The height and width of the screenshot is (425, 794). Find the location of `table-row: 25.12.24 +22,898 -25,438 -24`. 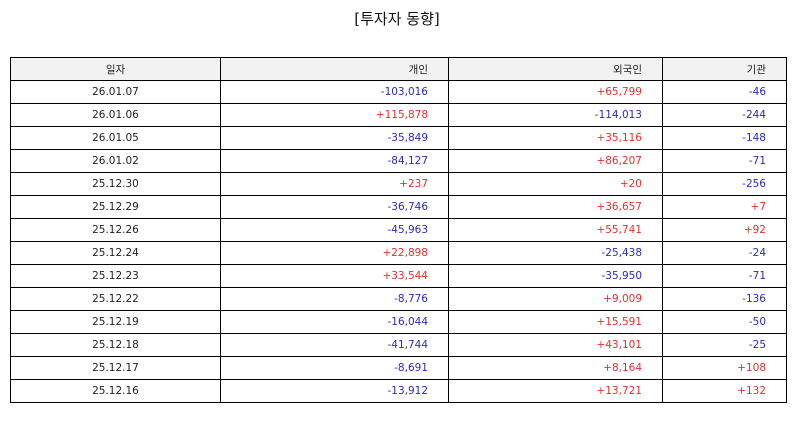

table-row: 25.12.24 +22,898 -25,438 -24 is located at coordinates (398, 253).